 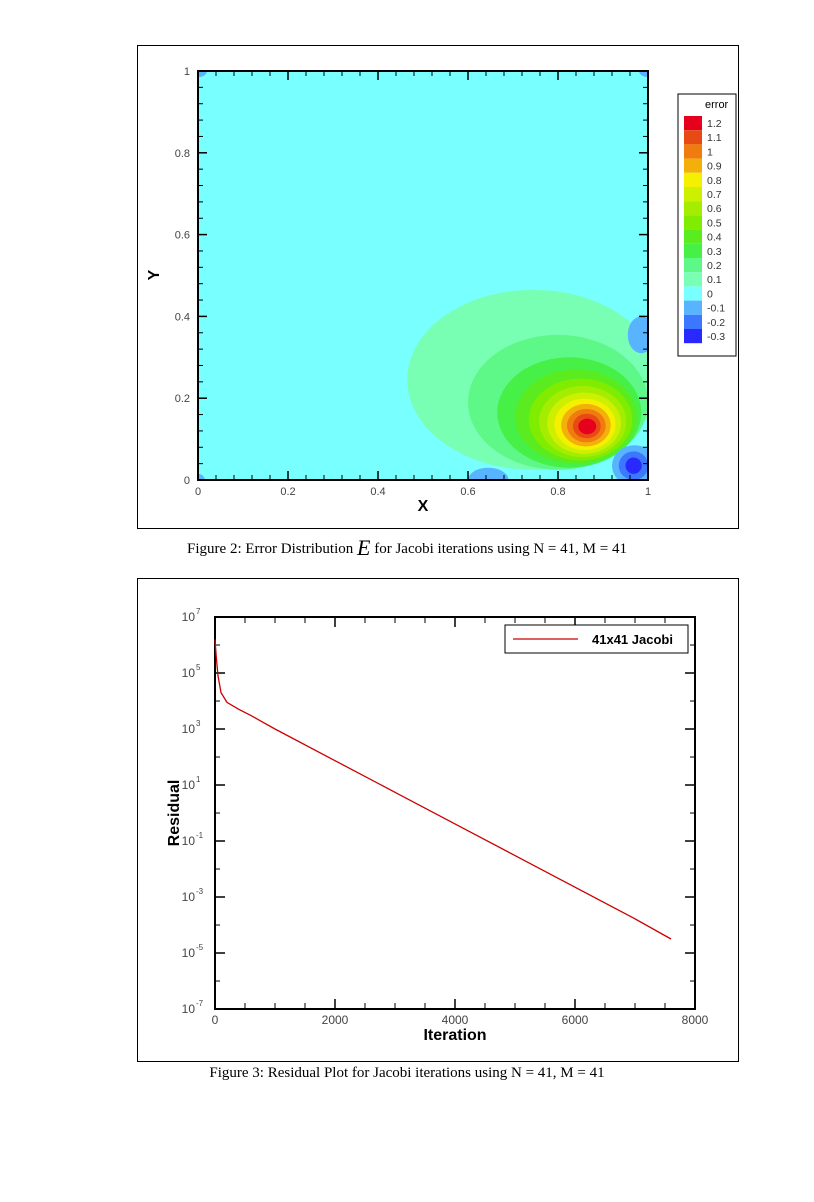 What do you see at coordinates (443, 789) in the screenshot?
I see `residual-series-line` at bounding box center [443, 789].